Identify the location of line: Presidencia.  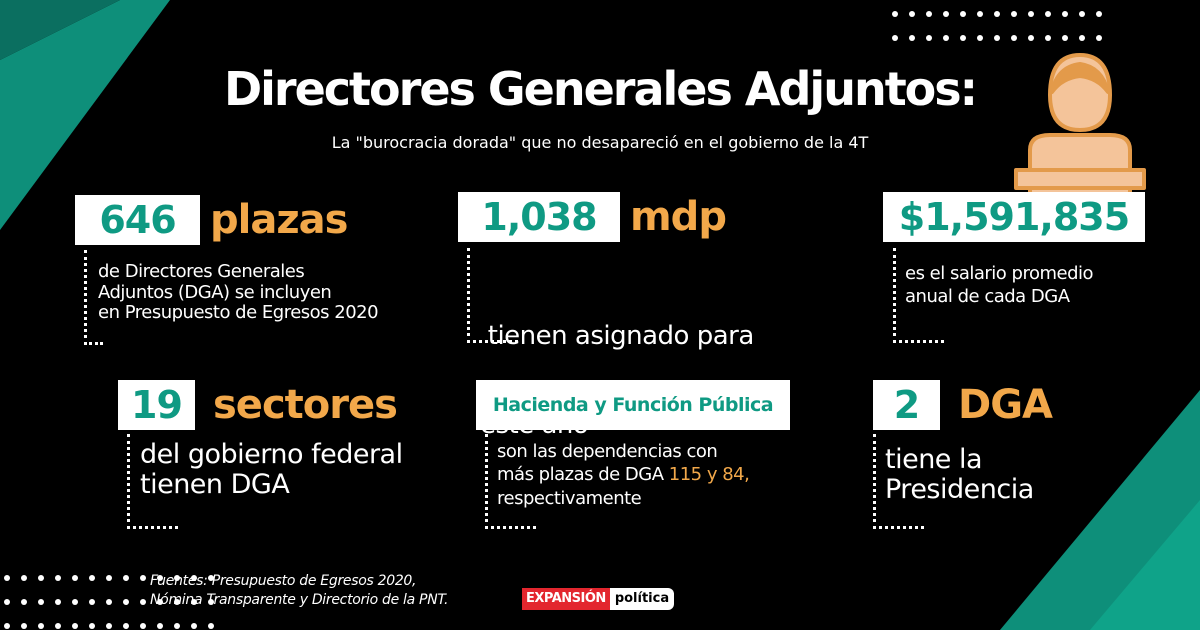
(959, 489).